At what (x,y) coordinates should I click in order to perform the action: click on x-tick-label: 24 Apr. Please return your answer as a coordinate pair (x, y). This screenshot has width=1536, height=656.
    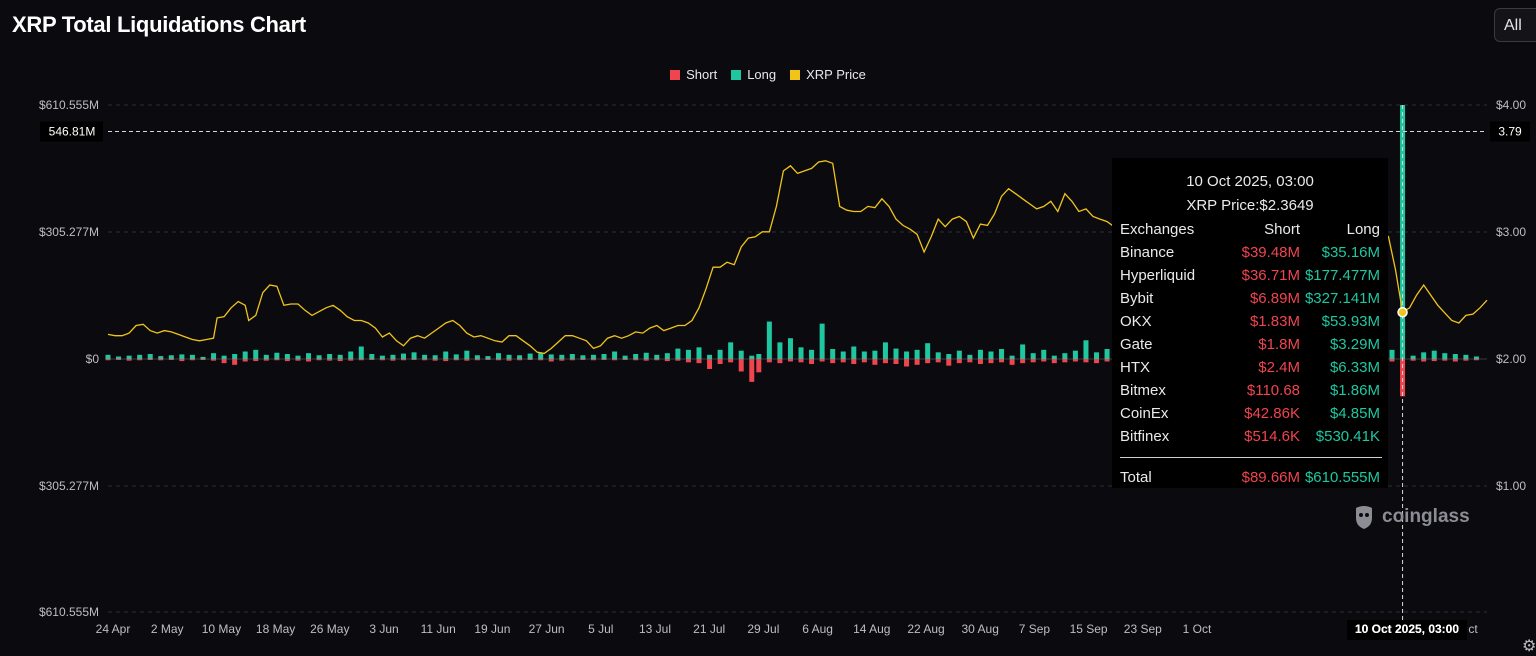
    Looking at the image, I should click on (113, 629).